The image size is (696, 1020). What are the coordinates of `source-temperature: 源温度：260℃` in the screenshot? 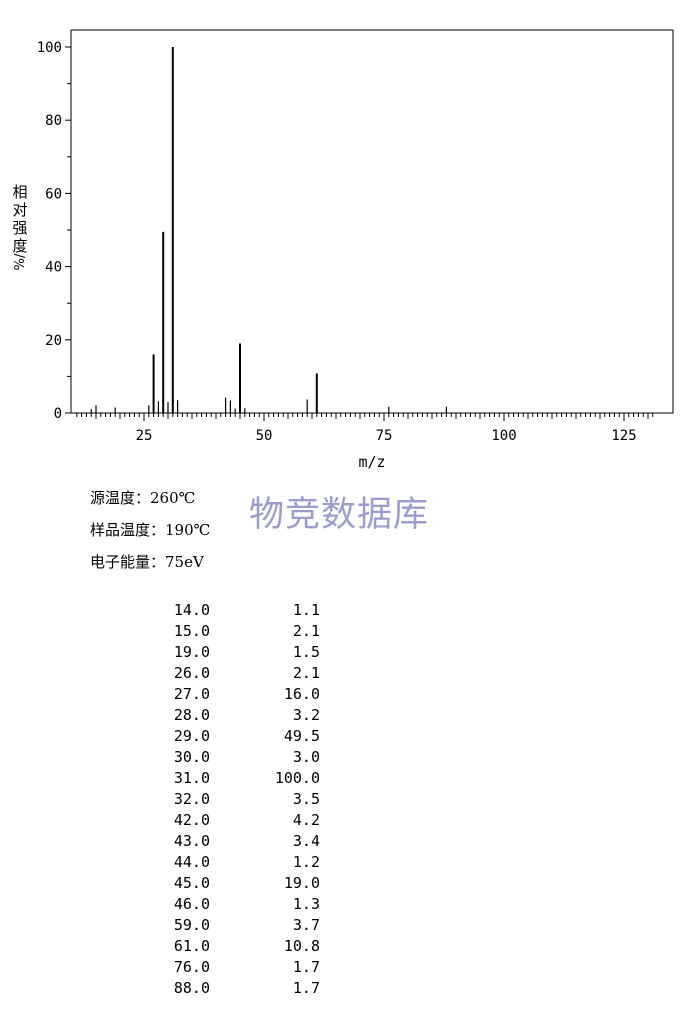 It's located at (143, 498).